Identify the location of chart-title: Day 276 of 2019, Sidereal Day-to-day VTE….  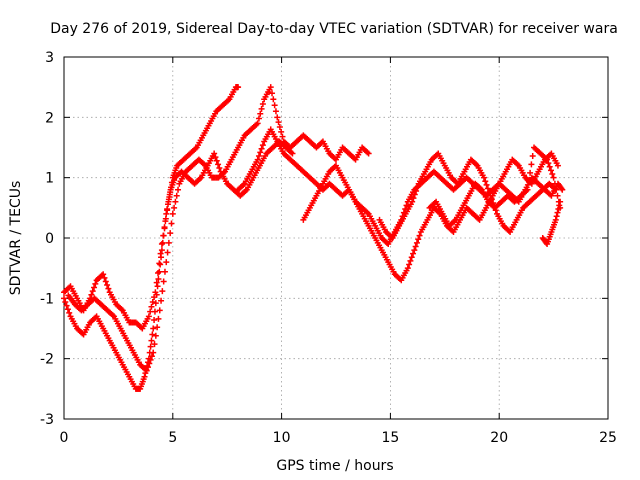
(334, 29).